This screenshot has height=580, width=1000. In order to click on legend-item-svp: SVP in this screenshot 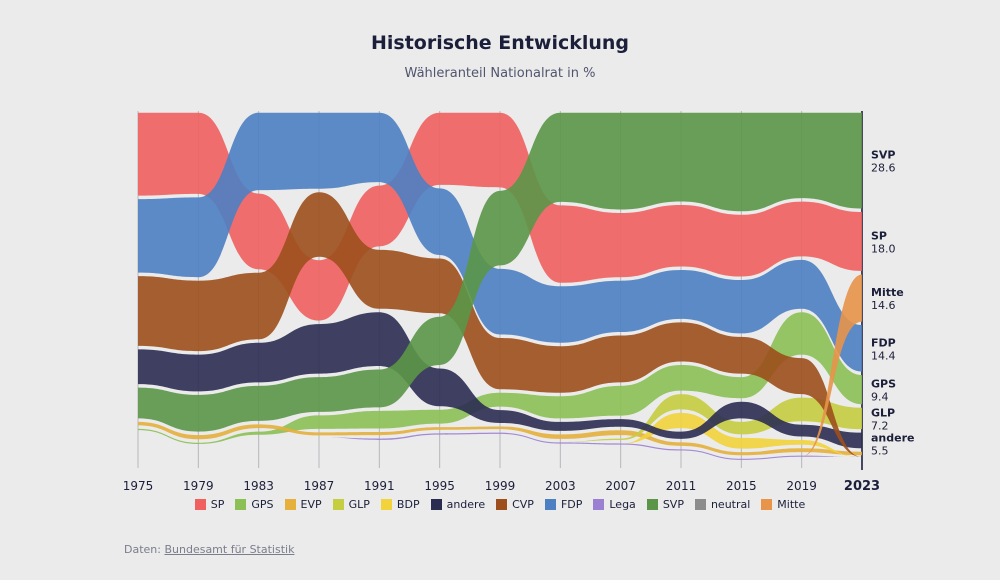, I will do `click(665, 504)`.